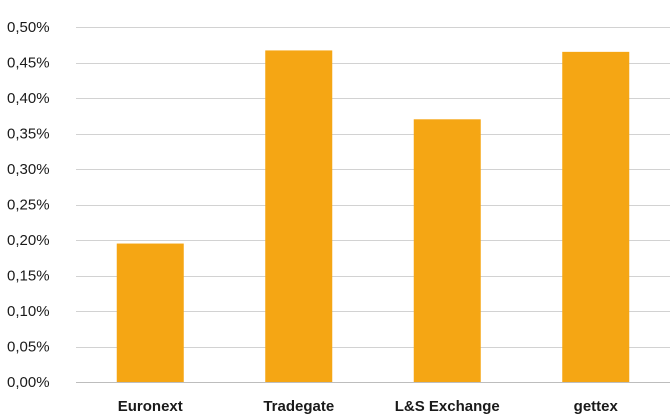 This screenshot has height=419, width=670. I want to click on y-tick-label: 0,45%, so click(28, 63).